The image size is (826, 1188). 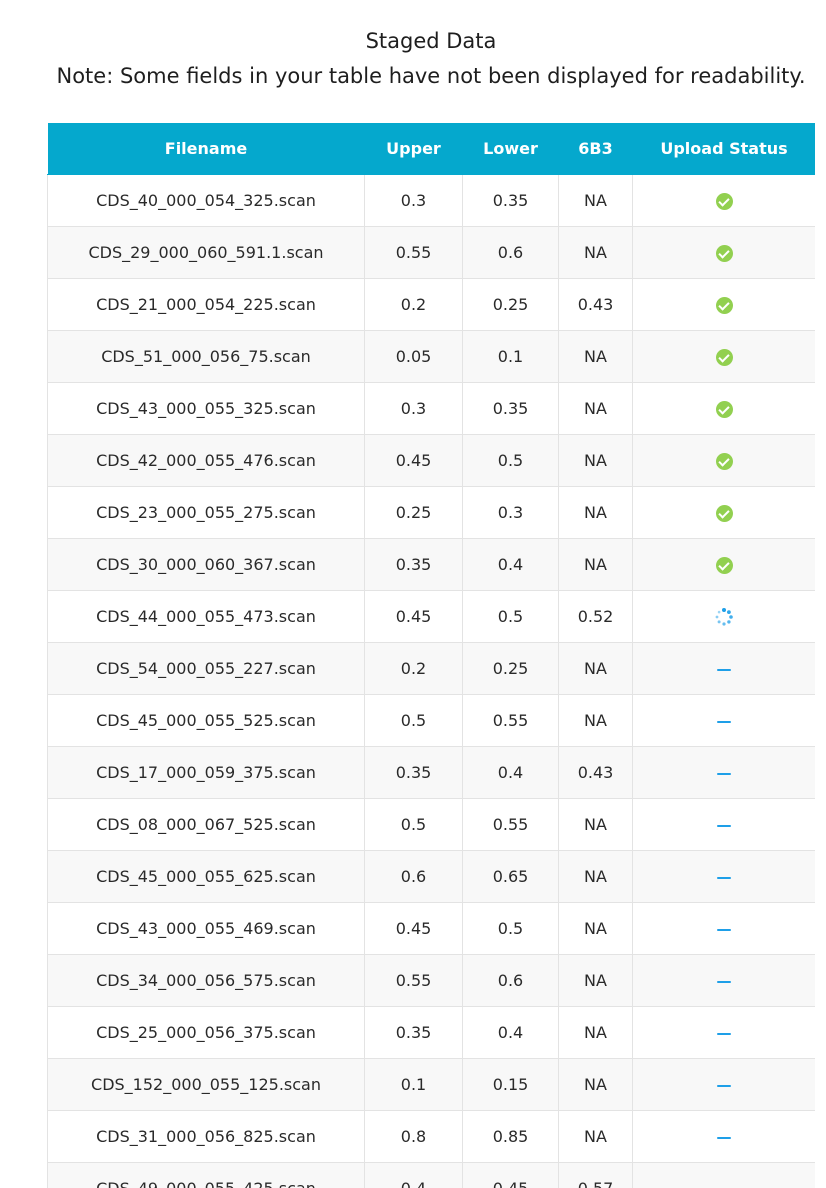 I want to click on filename-cell: CDS_45_000_055_525.scan, so click(x=206, y=720).